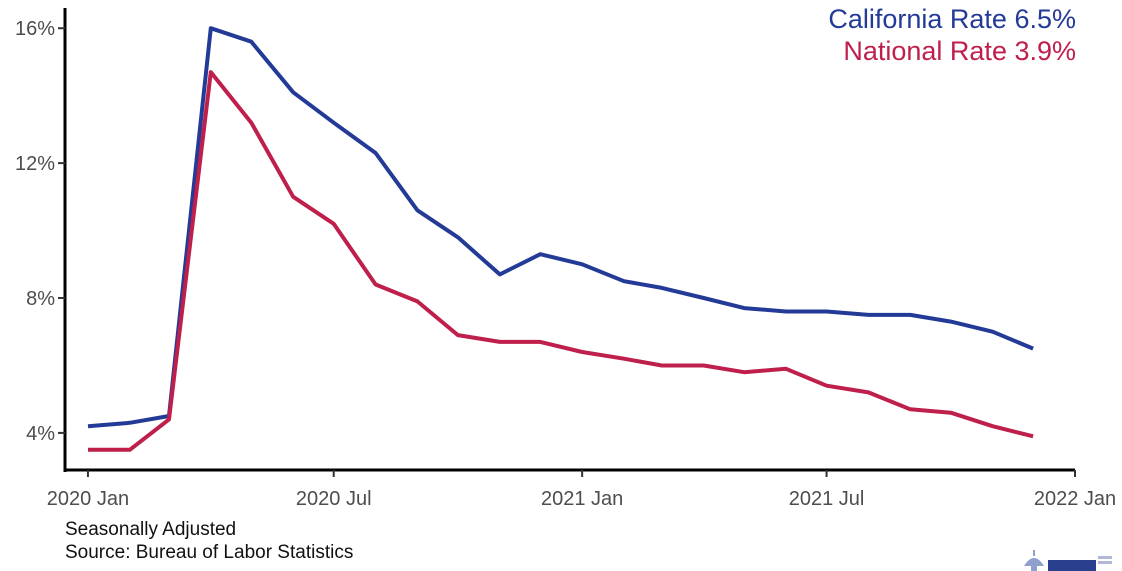  Describe the element at coordinates (582, 499) in the screenshot. I see `x-tick-label: 2021 Jan` at that location.